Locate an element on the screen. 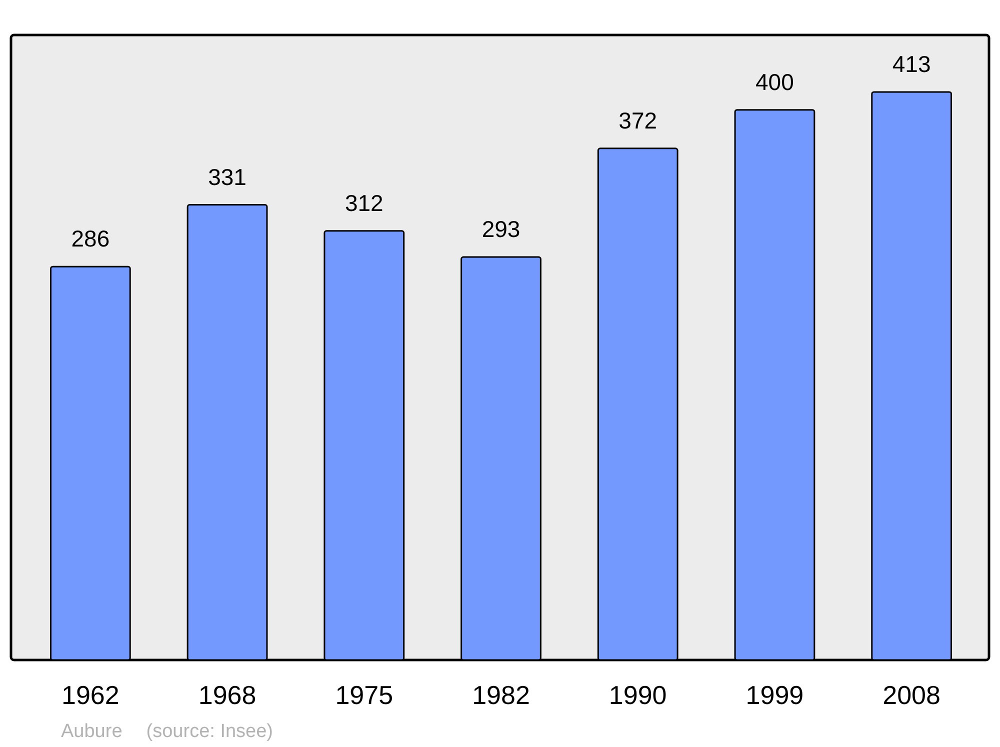  text: Aubure is located at coordinates (91, 731).